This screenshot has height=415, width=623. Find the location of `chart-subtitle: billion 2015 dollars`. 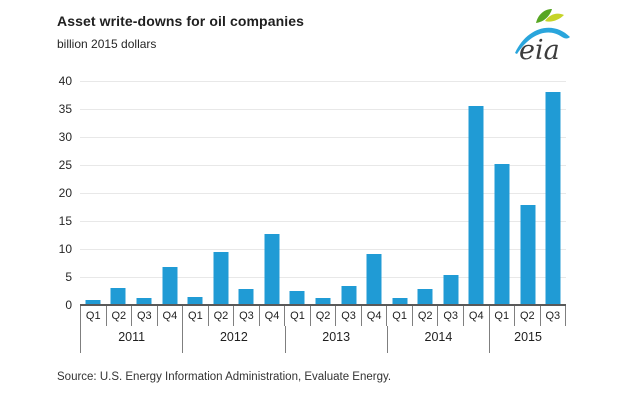

chart-subtitle: billion 2015 dollars is located at coordinates (107, 44).